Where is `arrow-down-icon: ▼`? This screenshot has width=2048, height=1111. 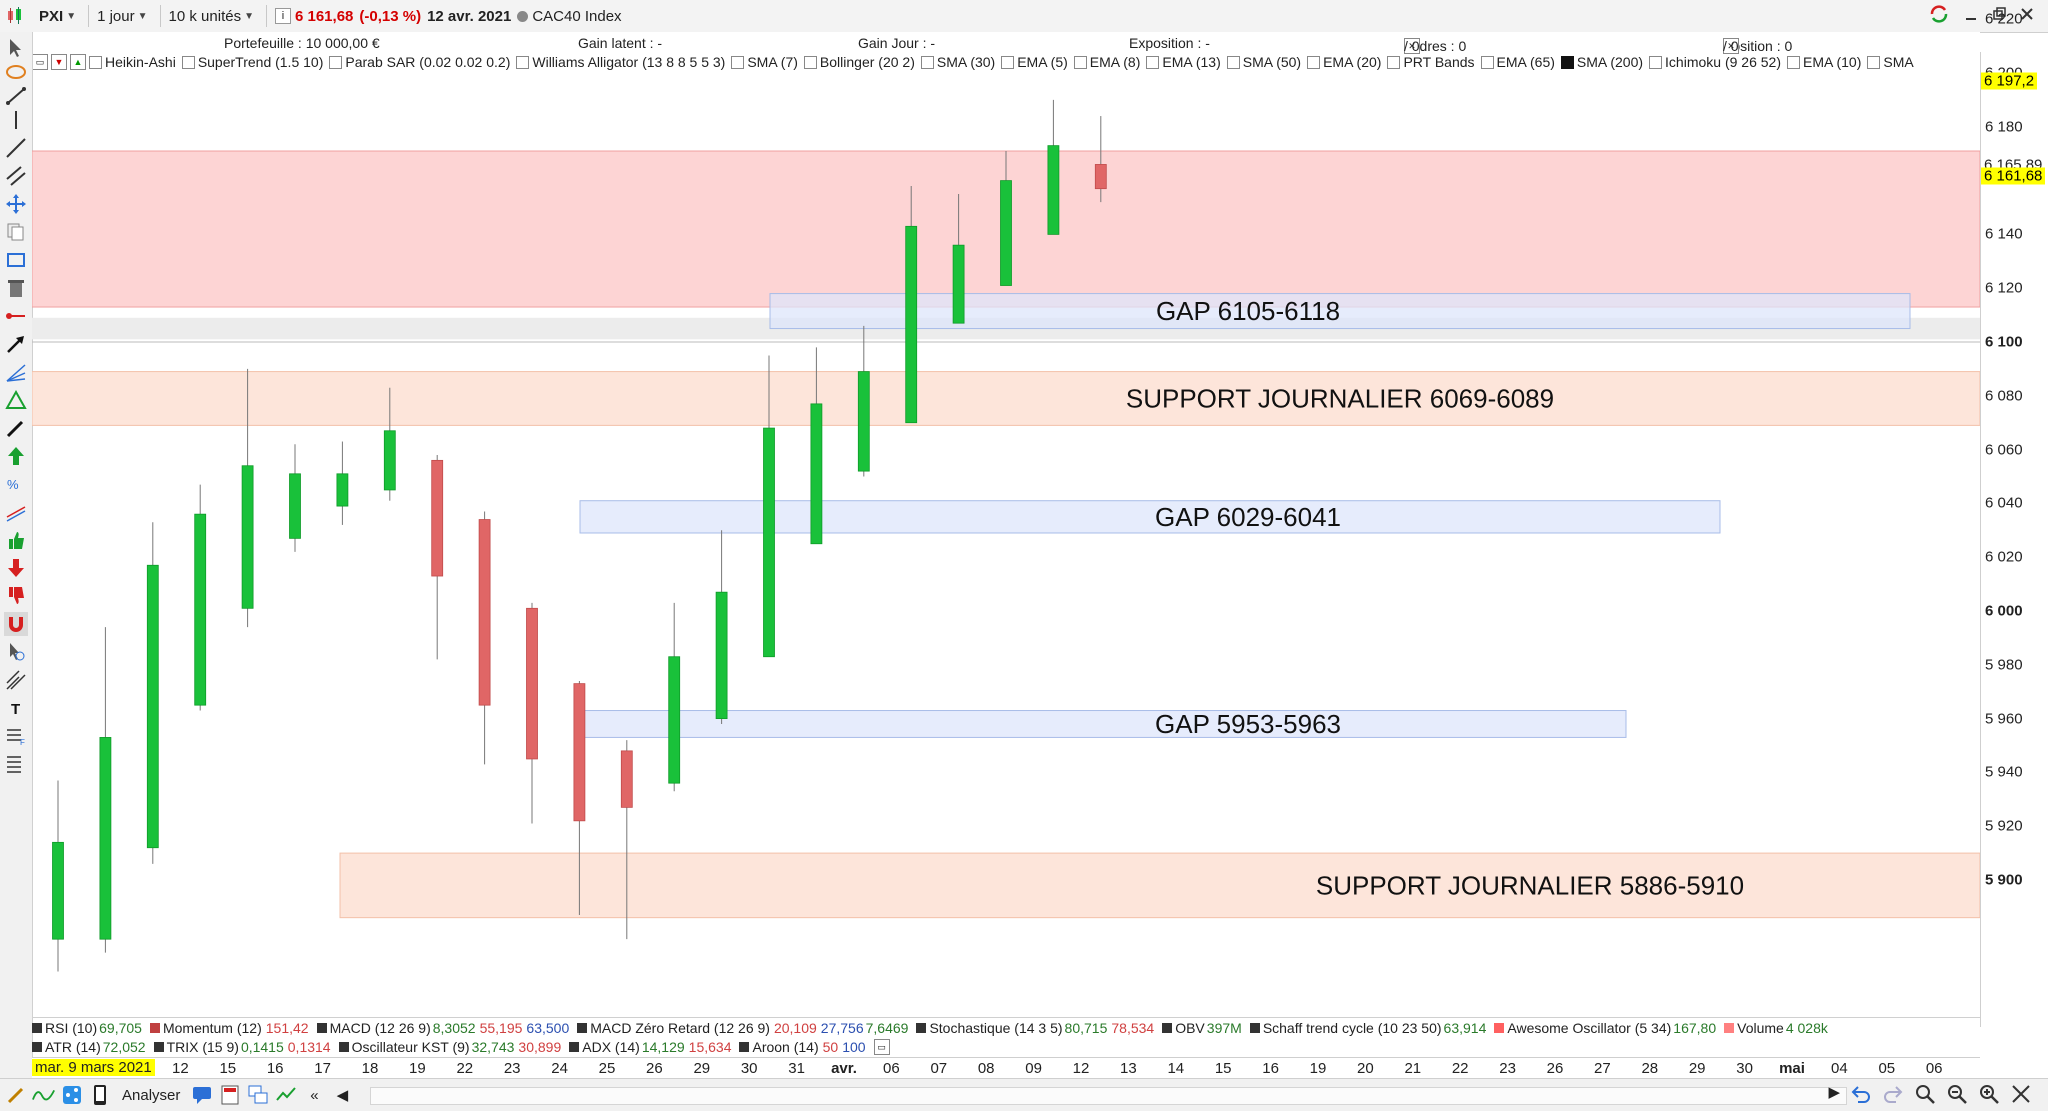 arrow-down-icon: ▼ is located at coordinates (59, 62).